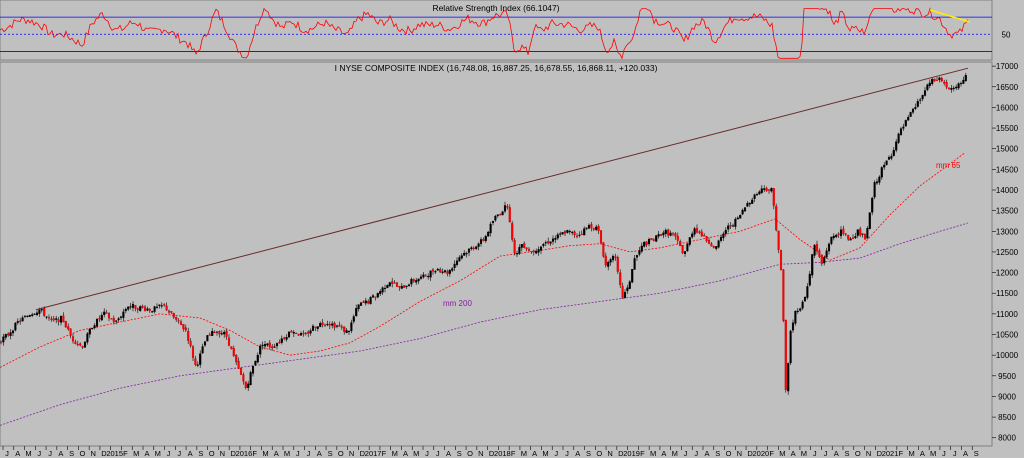 The image size is (1024, 458). Describe the element at coordinates (373, 453) in the screenshot. I see `x-tick-label: 2017` at that location.